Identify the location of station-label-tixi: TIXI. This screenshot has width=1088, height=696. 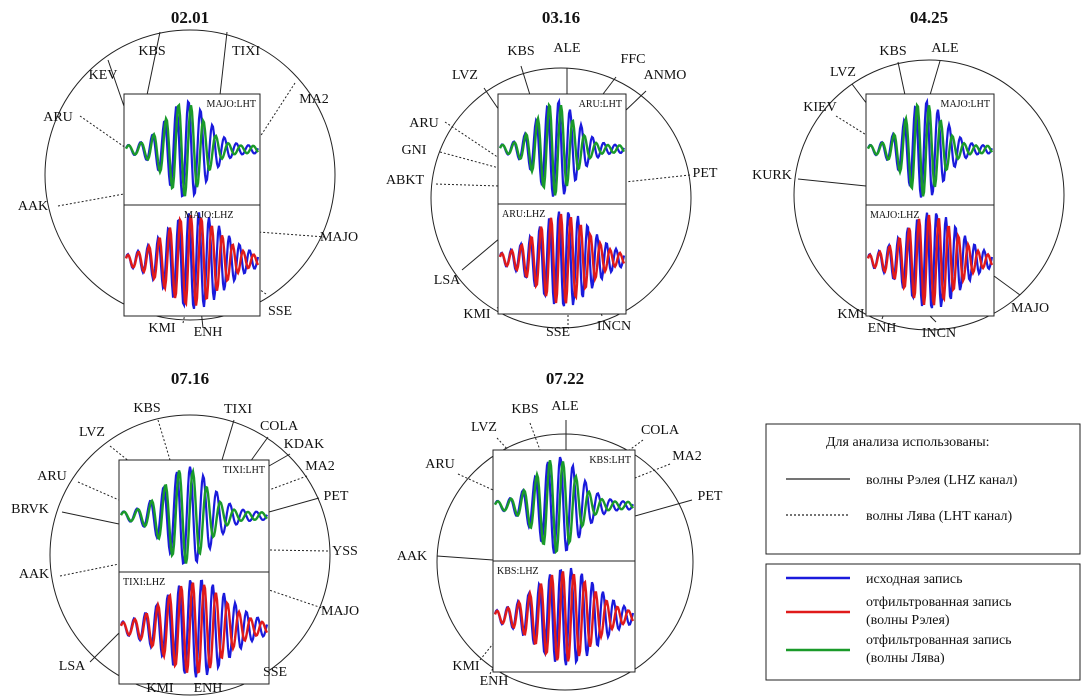
(238, 409).